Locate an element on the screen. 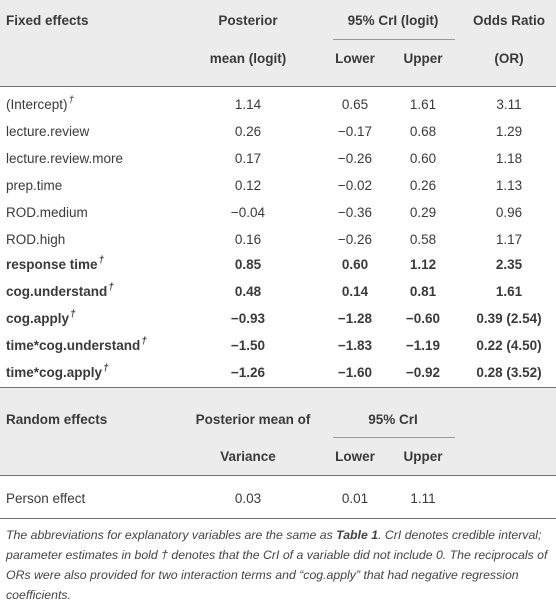  fixed-row-name-text: ROD.high is located at coordinates (36, 239).